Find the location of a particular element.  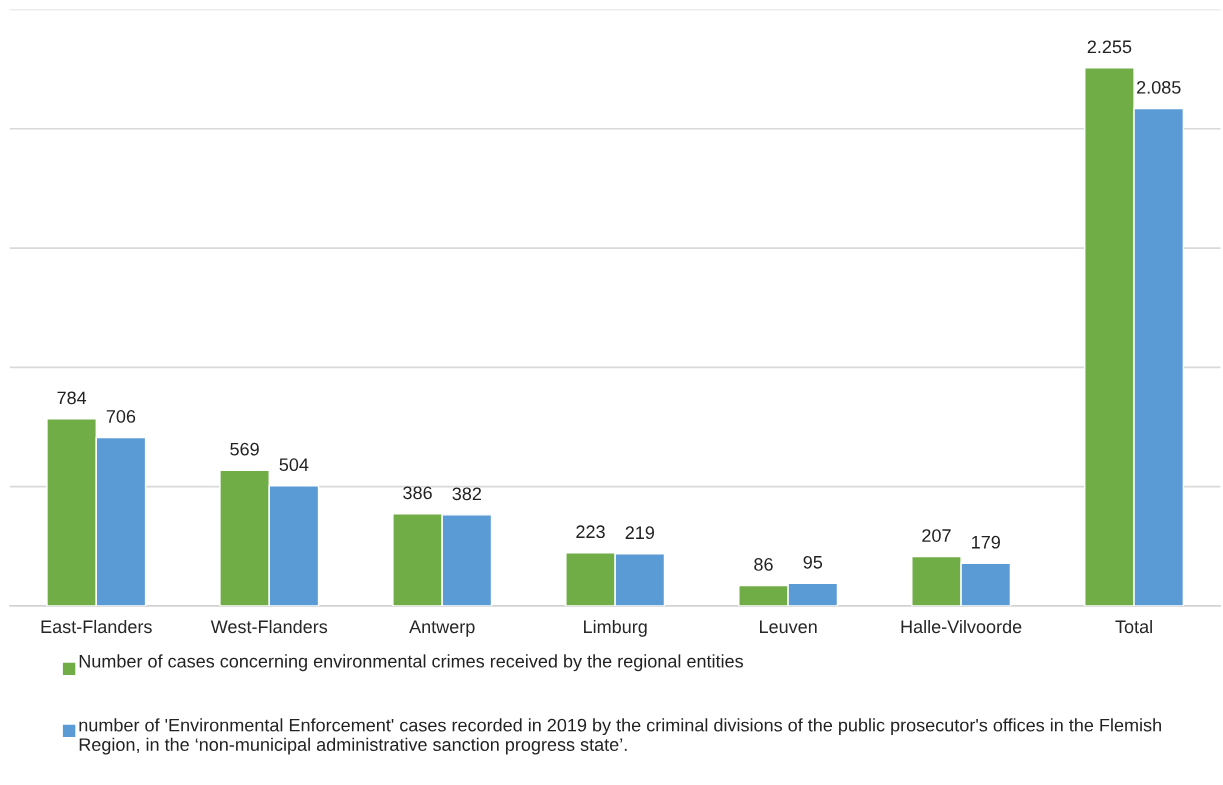

data-label: 382 is located at coordinates (467, 494).